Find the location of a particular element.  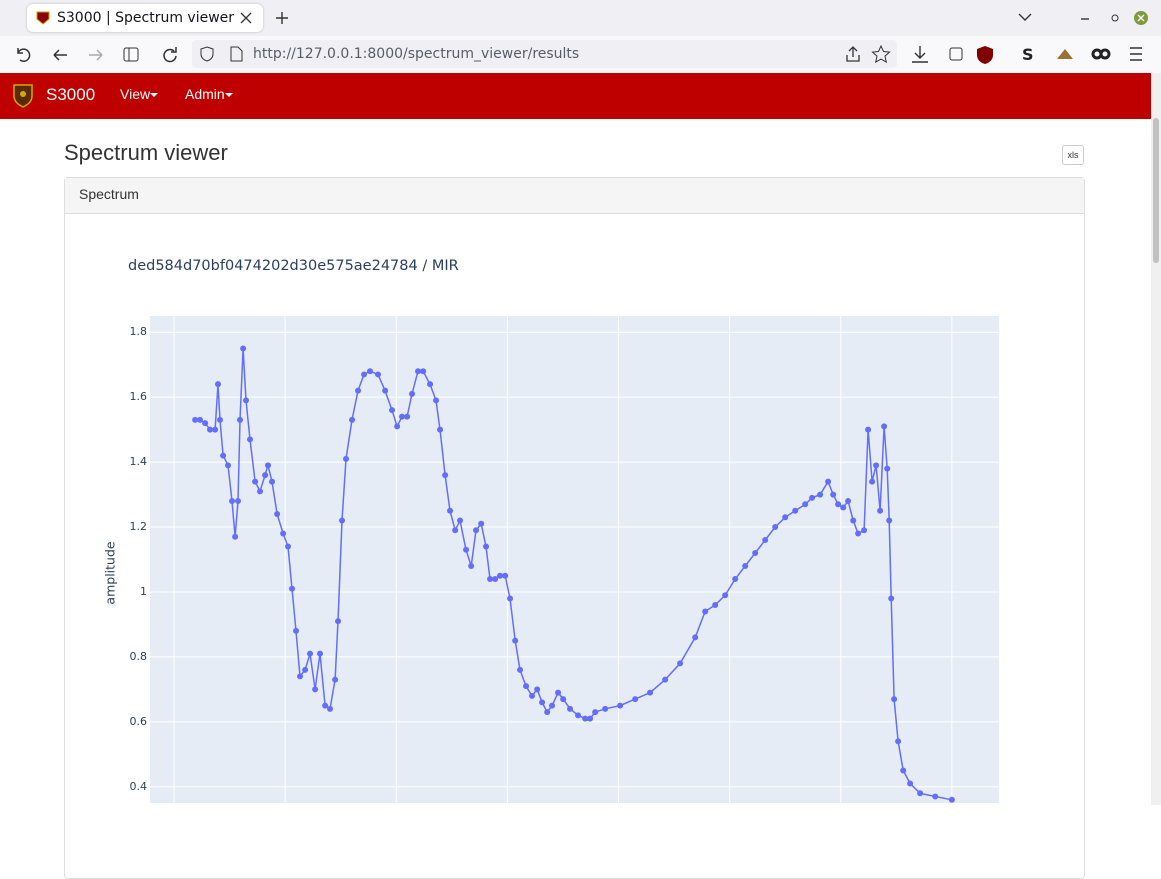

caret is located at coordinates (154, 95).